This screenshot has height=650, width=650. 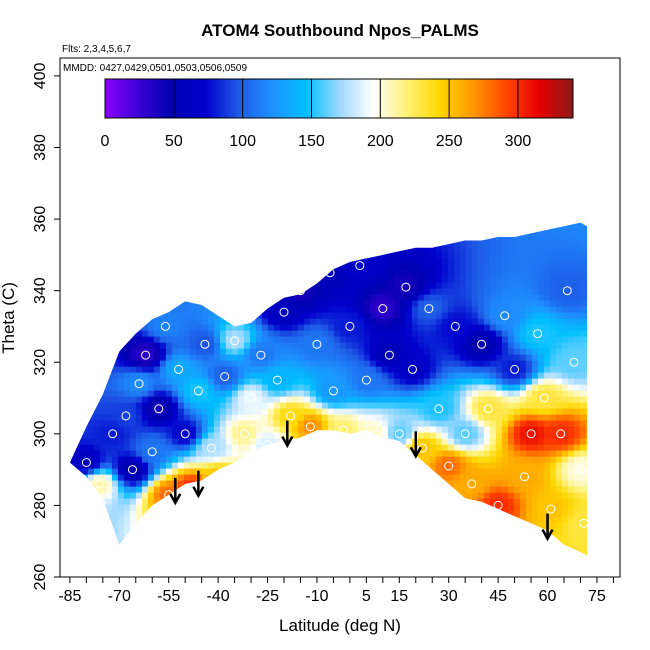 I want to click on sample-point, so click(x=574, y=362).